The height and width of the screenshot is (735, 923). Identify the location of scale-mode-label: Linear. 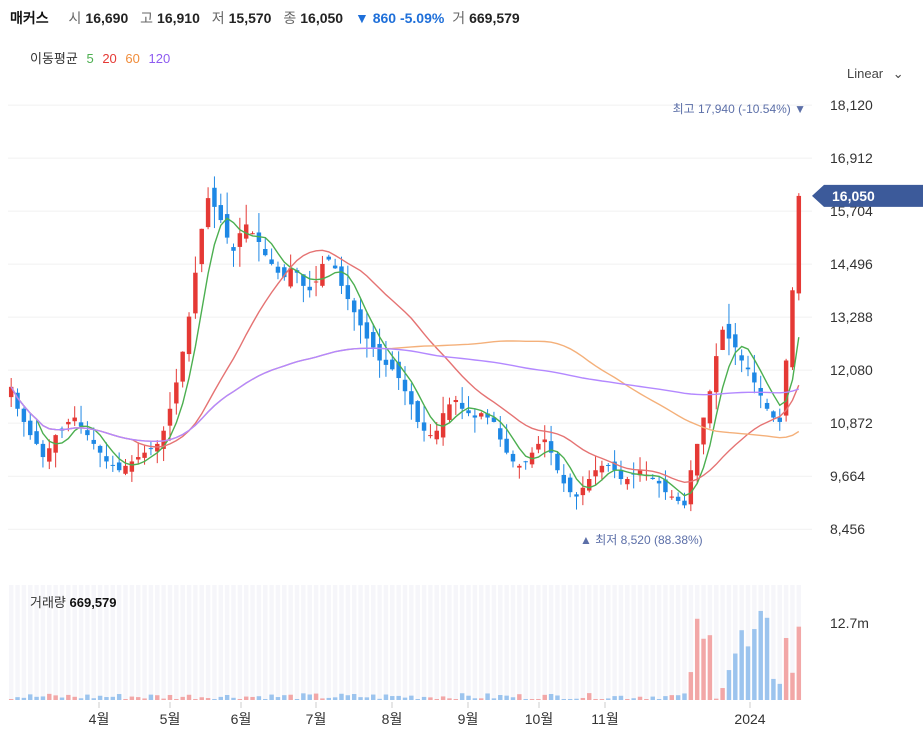
(865, 73).